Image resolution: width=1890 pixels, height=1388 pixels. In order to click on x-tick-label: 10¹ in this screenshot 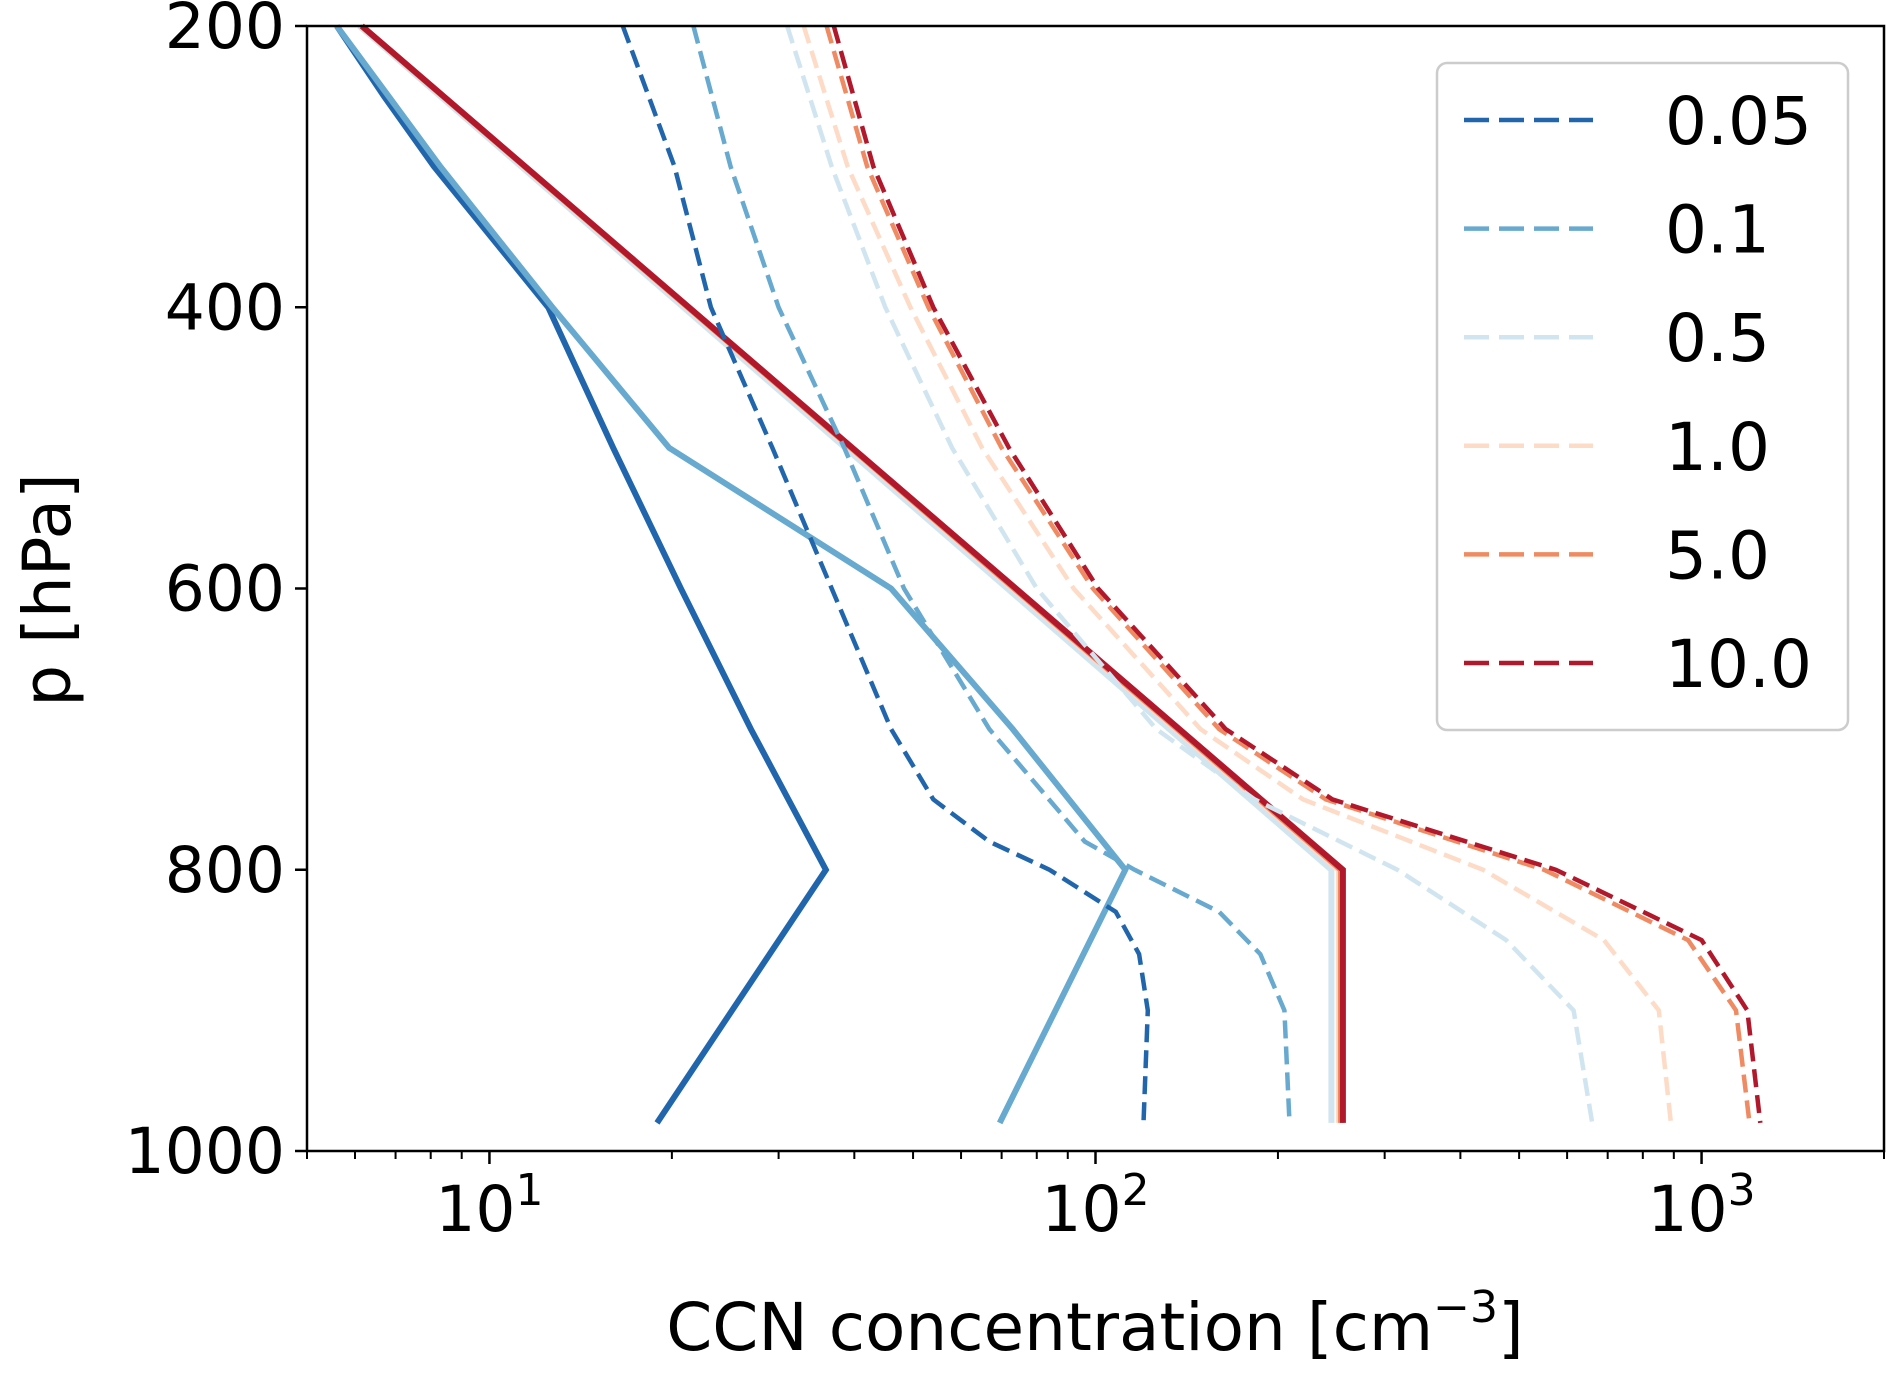, I will do `click(489, 1205)`.